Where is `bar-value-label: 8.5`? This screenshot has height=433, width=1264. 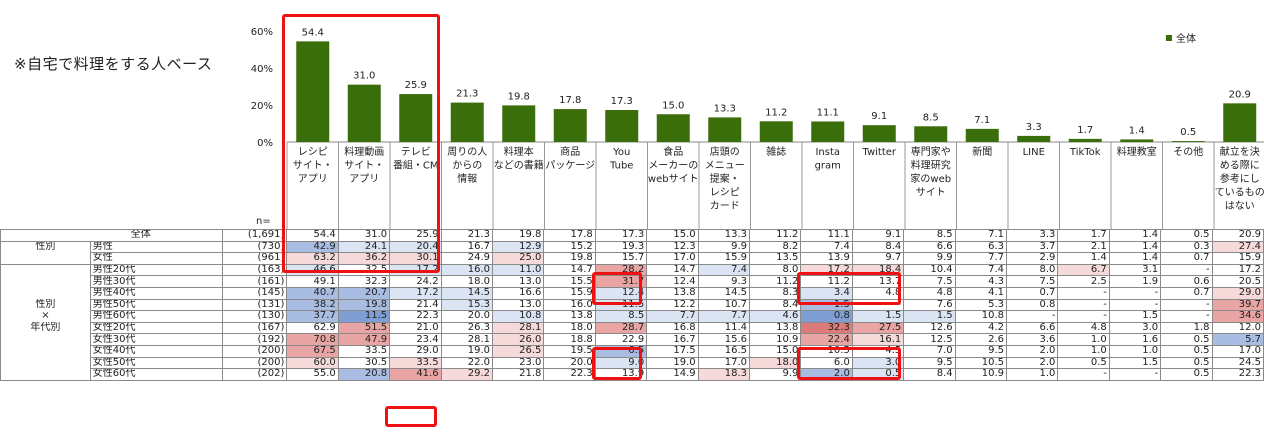
bar-value-label: 8.5 is located at coordinates (931, 117).